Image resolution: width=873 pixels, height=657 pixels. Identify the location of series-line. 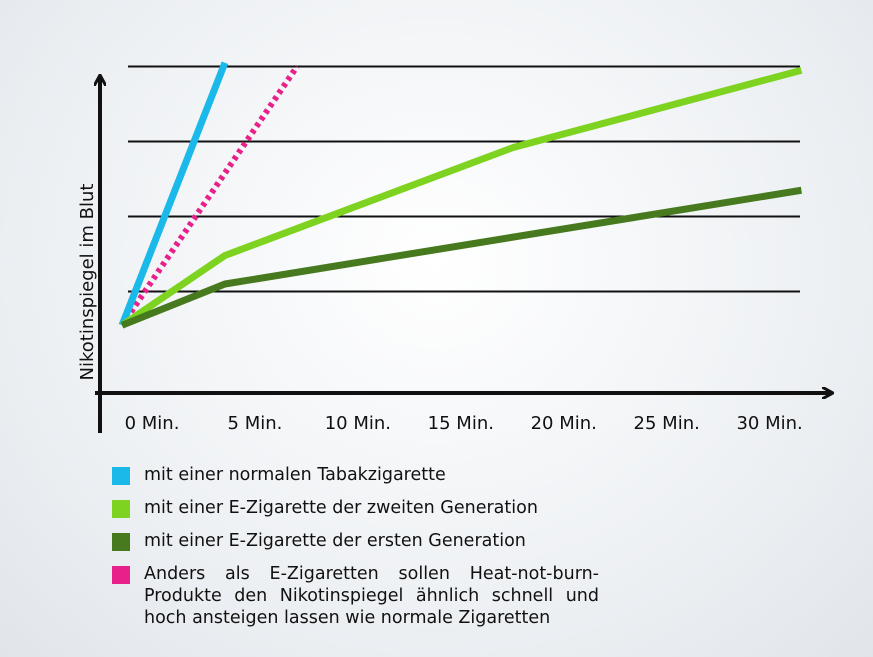
(173, 194).